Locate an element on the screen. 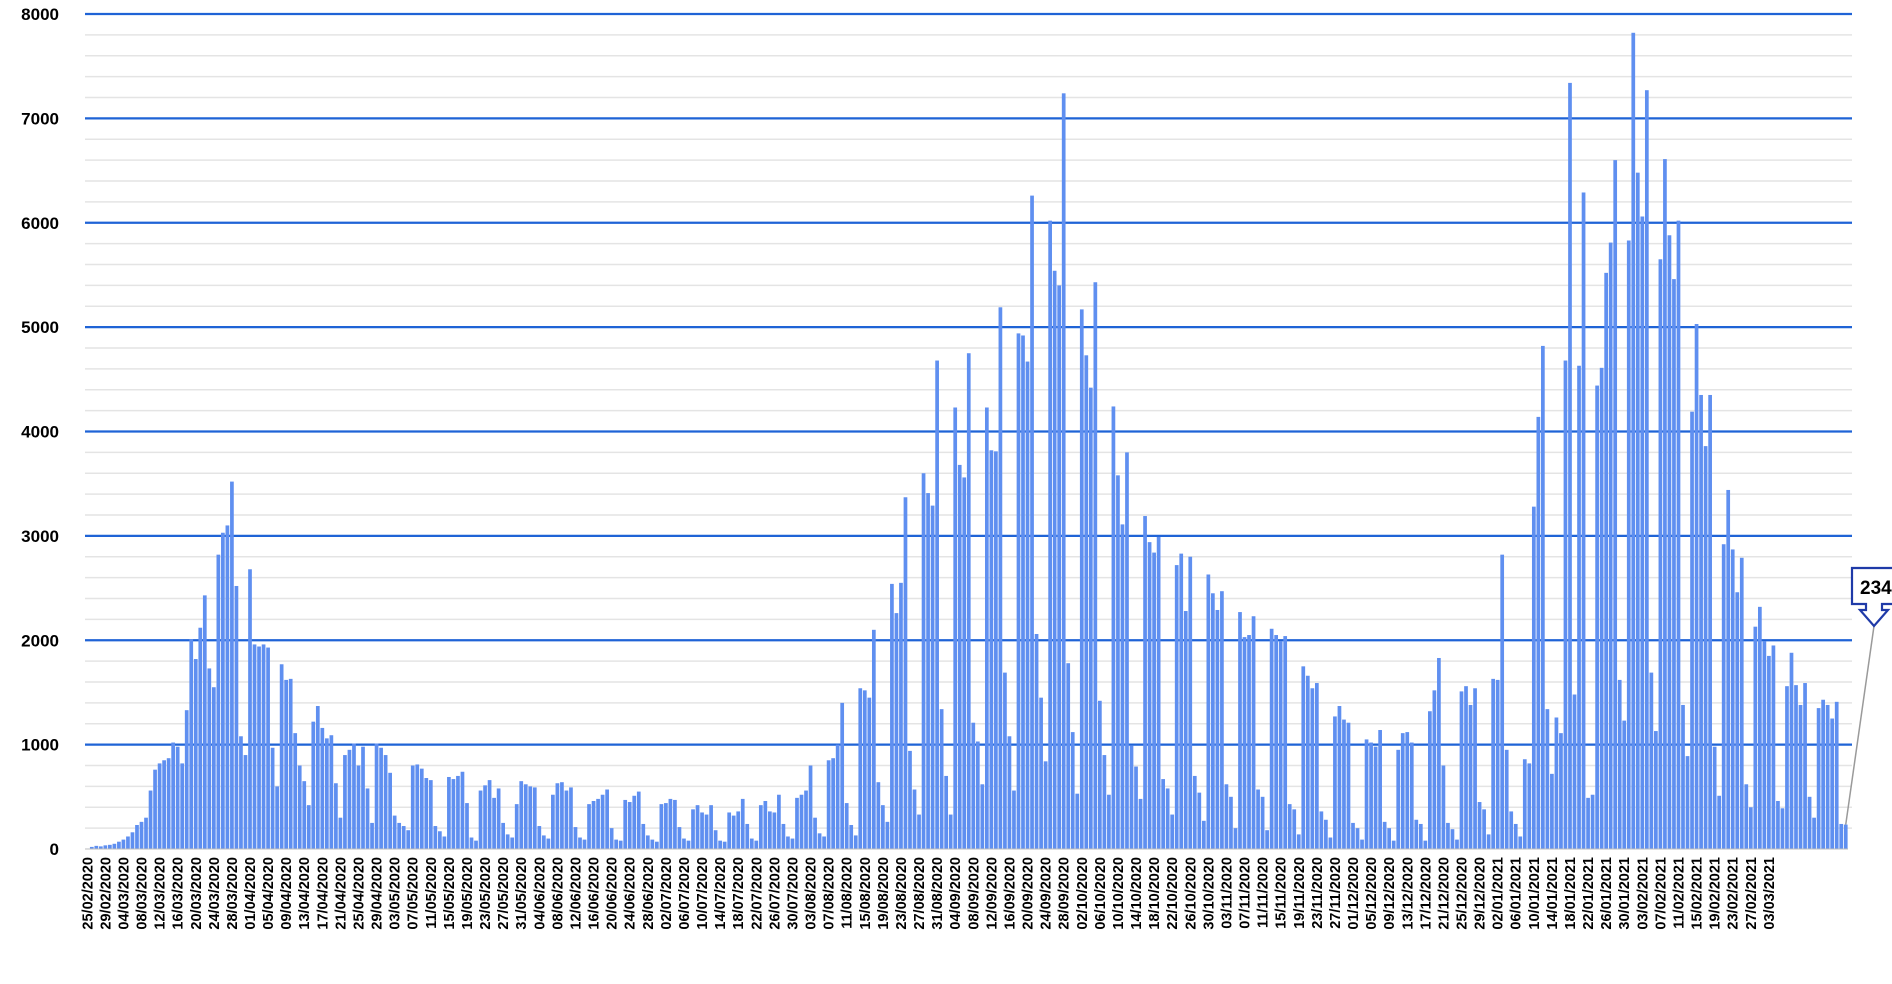 This screenshot has height=984, width=1892. x-tick-label: 11/11/2020 is located at coordinates (1264, 892).